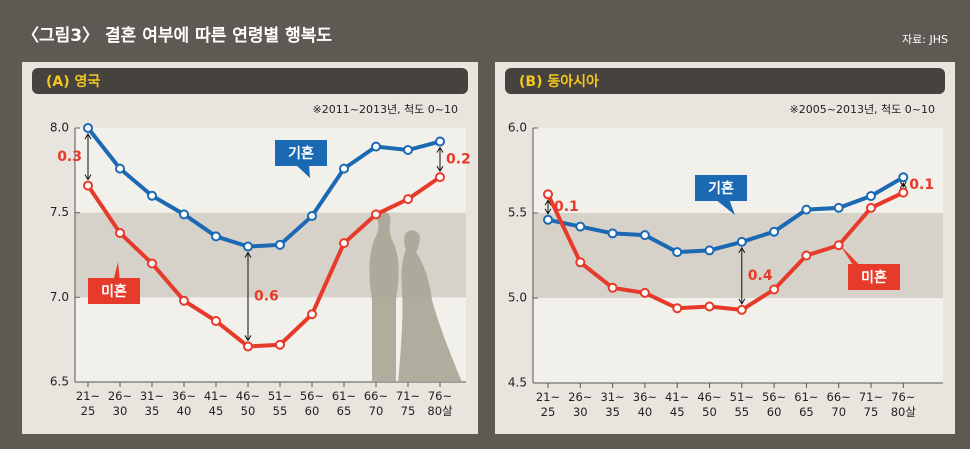  Describe the element at coordinates (73, 81) in the screenshot. I see `panel-title: (A) 영국` at that location.